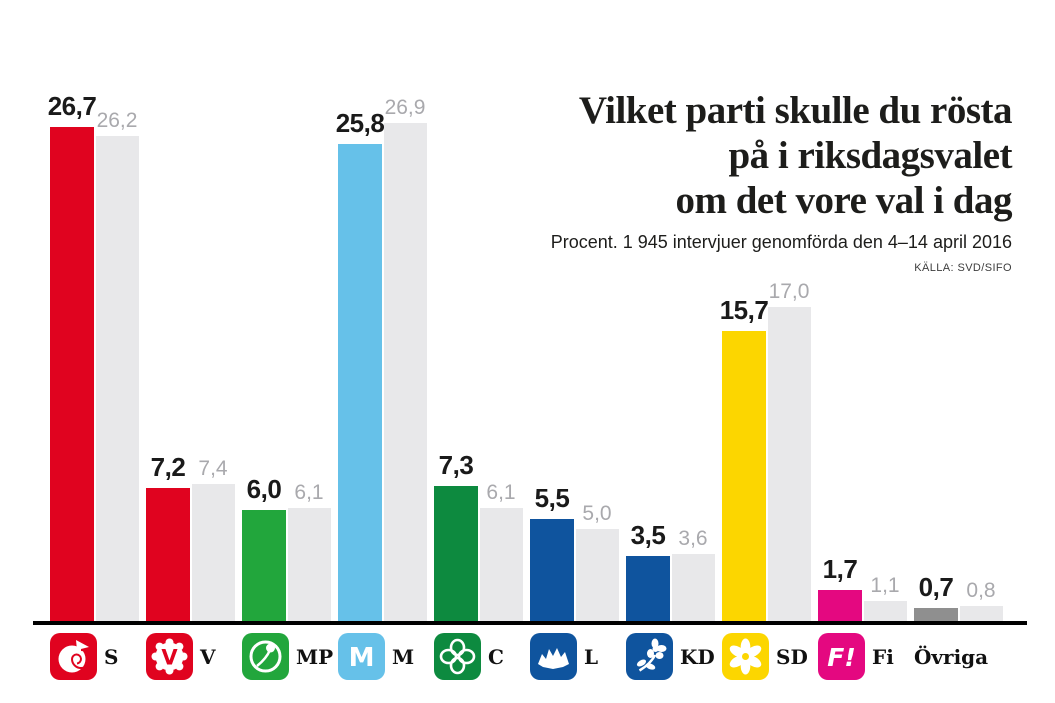 The height and width of the screenshot is (703, 1055). I want to click on value-label-current-m: 25,8, so click(360, 122).